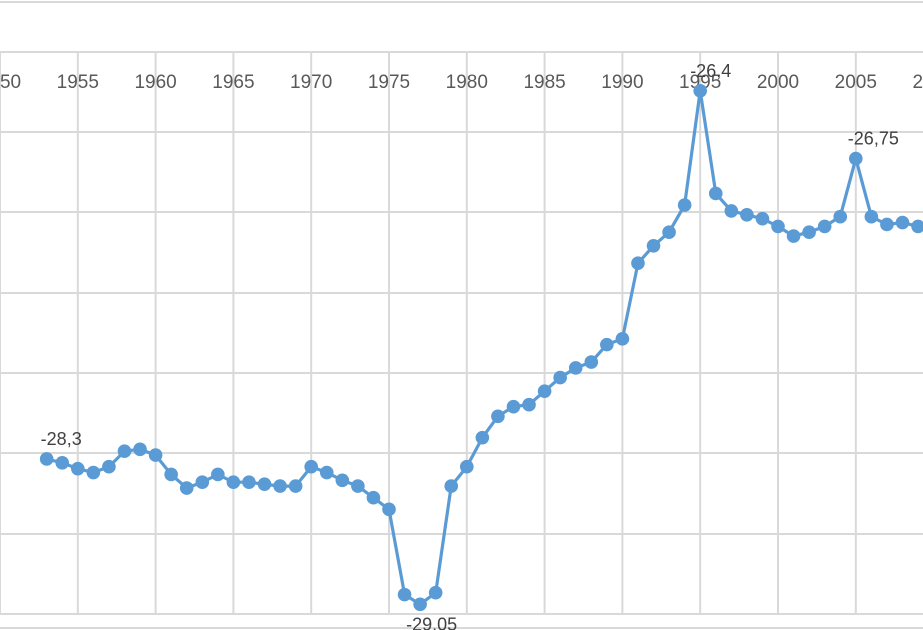 The image size is (923, 630). I want to click on data-label: -29,05, so click(431, 622).